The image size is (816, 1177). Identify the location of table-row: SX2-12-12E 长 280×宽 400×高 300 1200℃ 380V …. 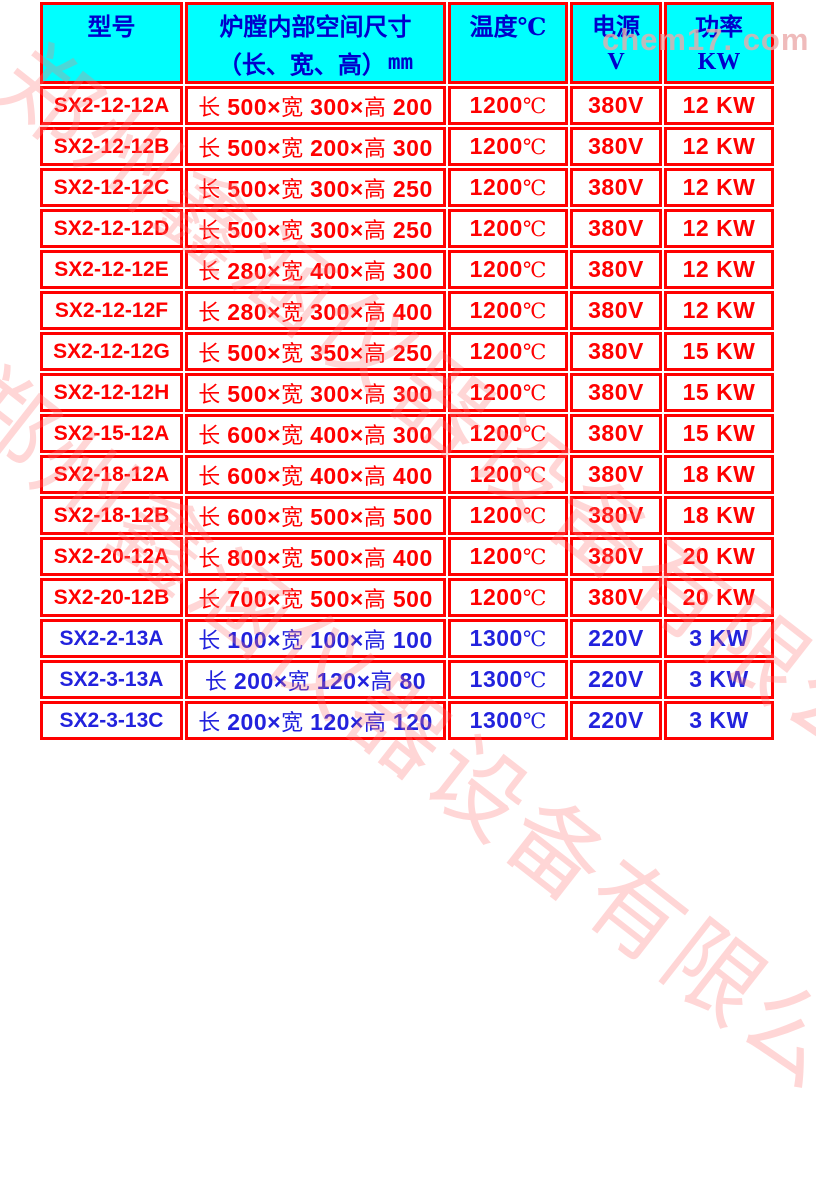
(407, 269).